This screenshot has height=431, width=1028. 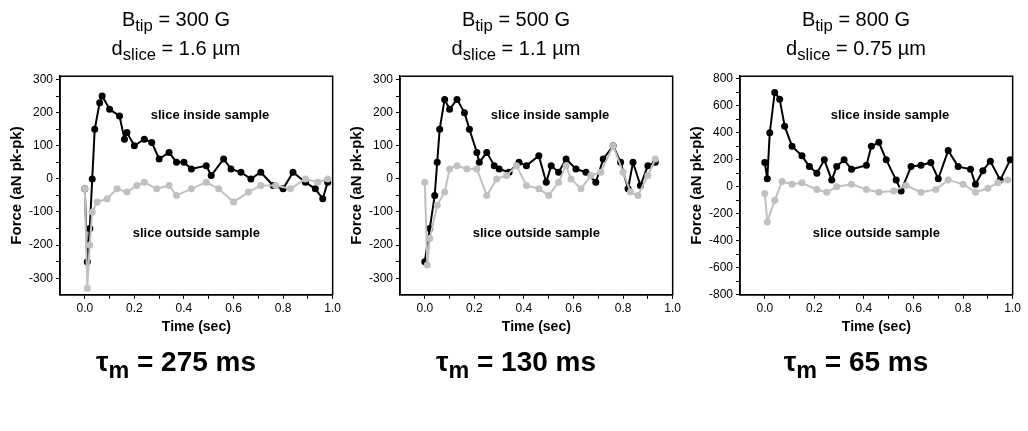 What do you see at coordinates (516, 22) in the screenshot?
I see `chart-title: B$_{tip}$ = 500 G` at bounding box center [516, 22].